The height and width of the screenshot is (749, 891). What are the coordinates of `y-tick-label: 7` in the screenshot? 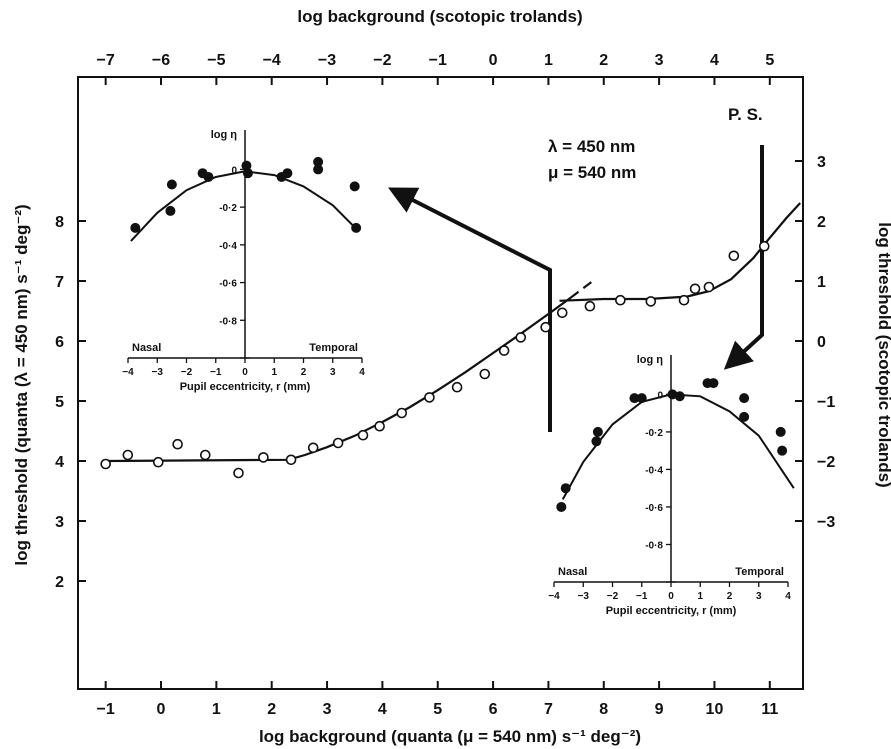 It's located at (59, 282).